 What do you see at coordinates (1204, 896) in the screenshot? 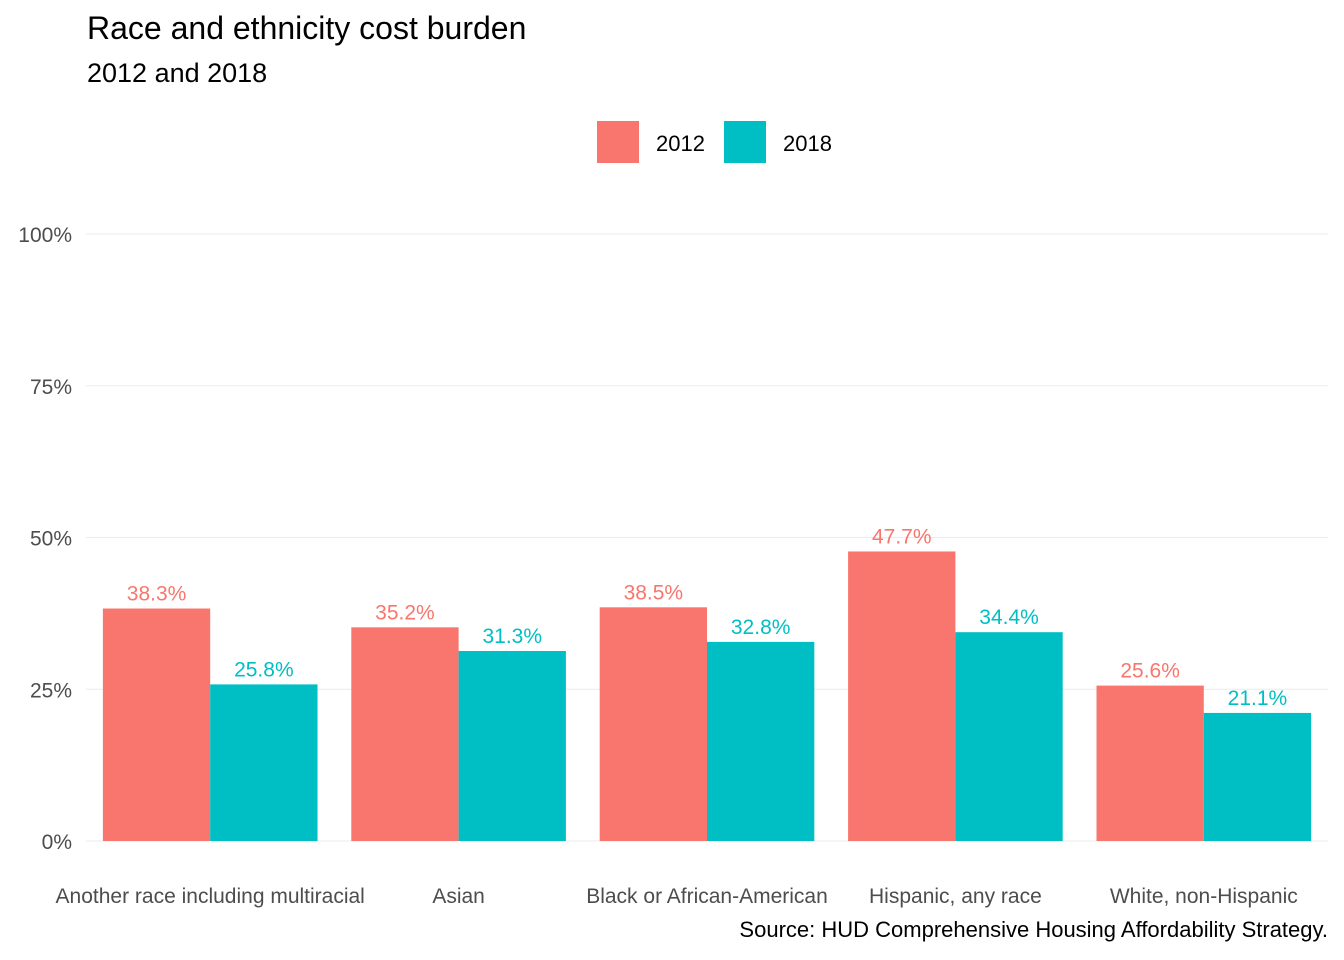
I see `x-tick-label: White, non-Hispanic` at bounding box center [1204, 896].